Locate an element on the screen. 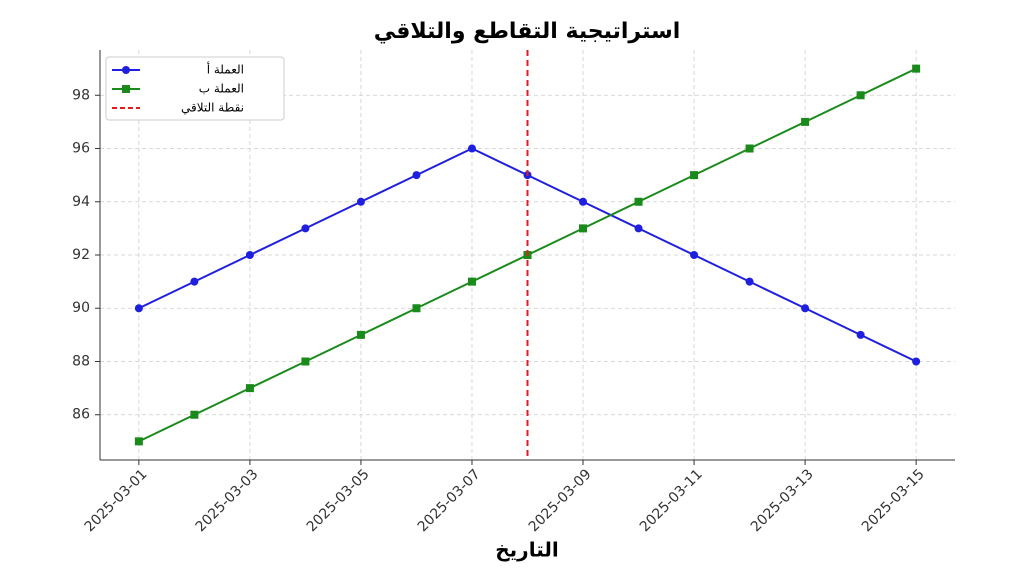  y-tick-label: 94 is located at coordinates (81, 202).